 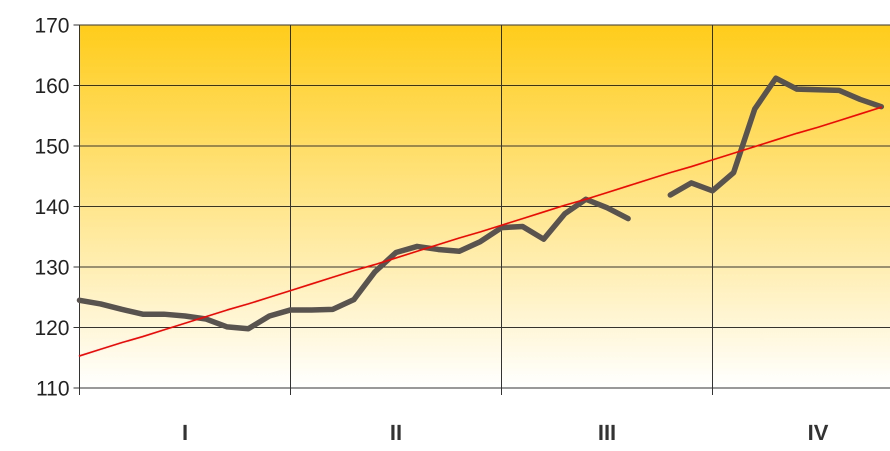 What do you see at coordinates (53, 388) in the screenshot?
I see `y-tick-label: 110` at bounding box center [53, 388].